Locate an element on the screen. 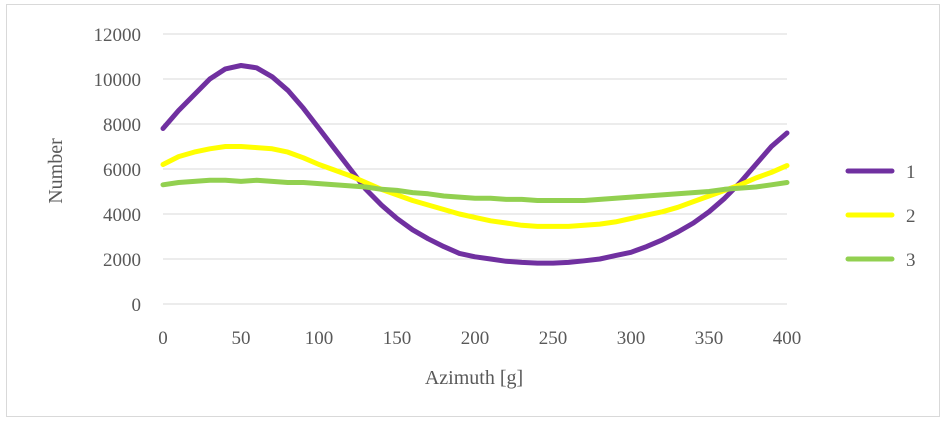  y-tick-label-0: 0 is located at coordinates (137, 305).